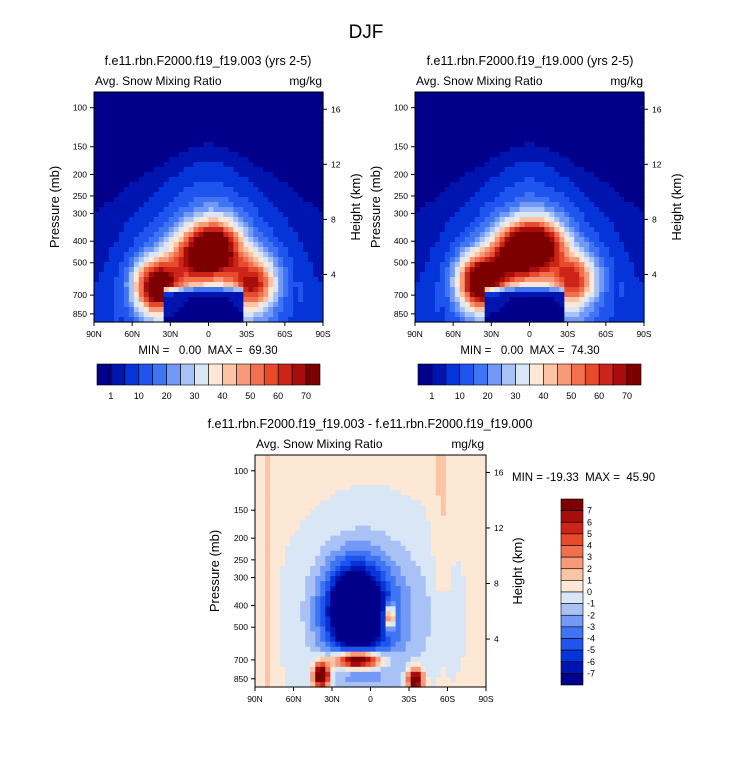 The height and width of the screenshot is (784, 733). What do you see at coordinates (146, 374) in the screenshot?
I see `colorbar-swatch` at bounding box center [146, 374].